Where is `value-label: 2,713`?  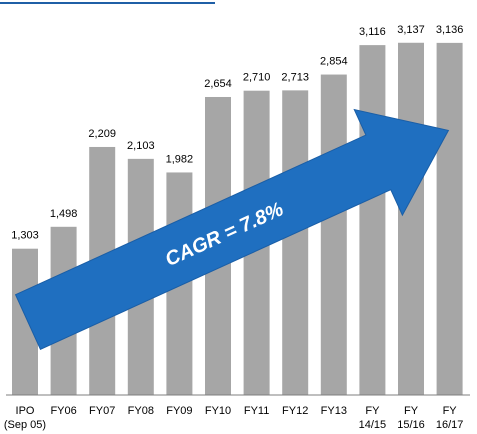
value-label: 2,713 is located at coordinates (295, 77).